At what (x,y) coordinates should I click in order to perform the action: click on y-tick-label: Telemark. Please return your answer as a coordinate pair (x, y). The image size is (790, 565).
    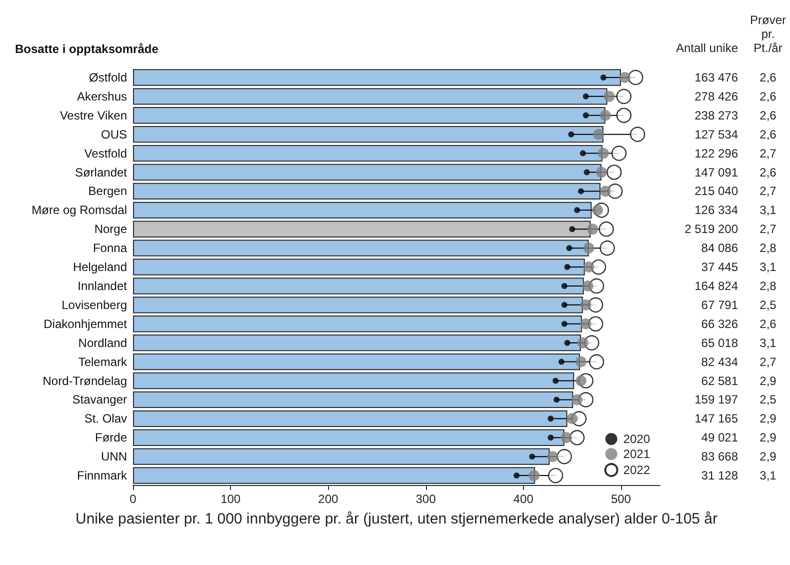
    Looking at the image, I should click on (103, 361).